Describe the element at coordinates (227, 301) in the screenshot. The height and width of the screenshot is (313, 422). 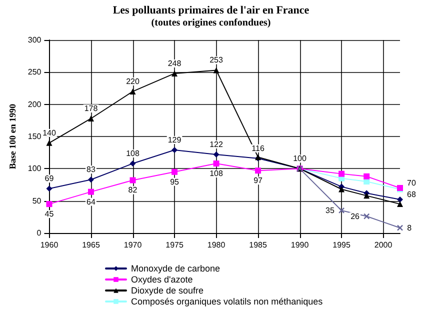
I see `legend-label: Composés organiques volatils non méthaniques` at that location.